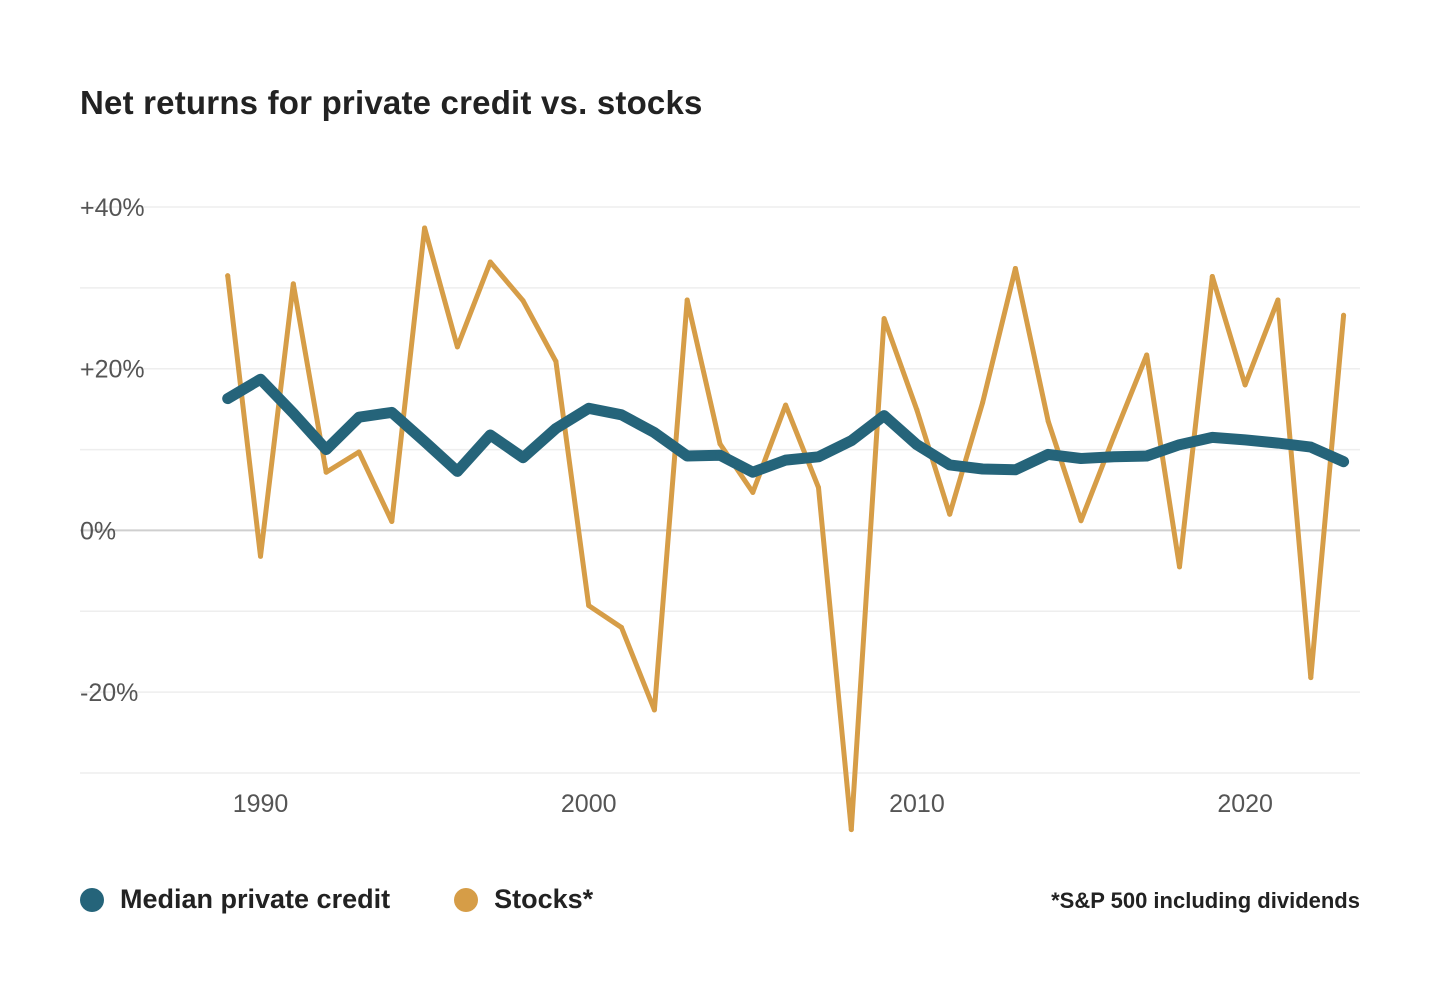 The image size is (1440, 1000). I want to click on point-private-credit-2016, so click(1113, 456).